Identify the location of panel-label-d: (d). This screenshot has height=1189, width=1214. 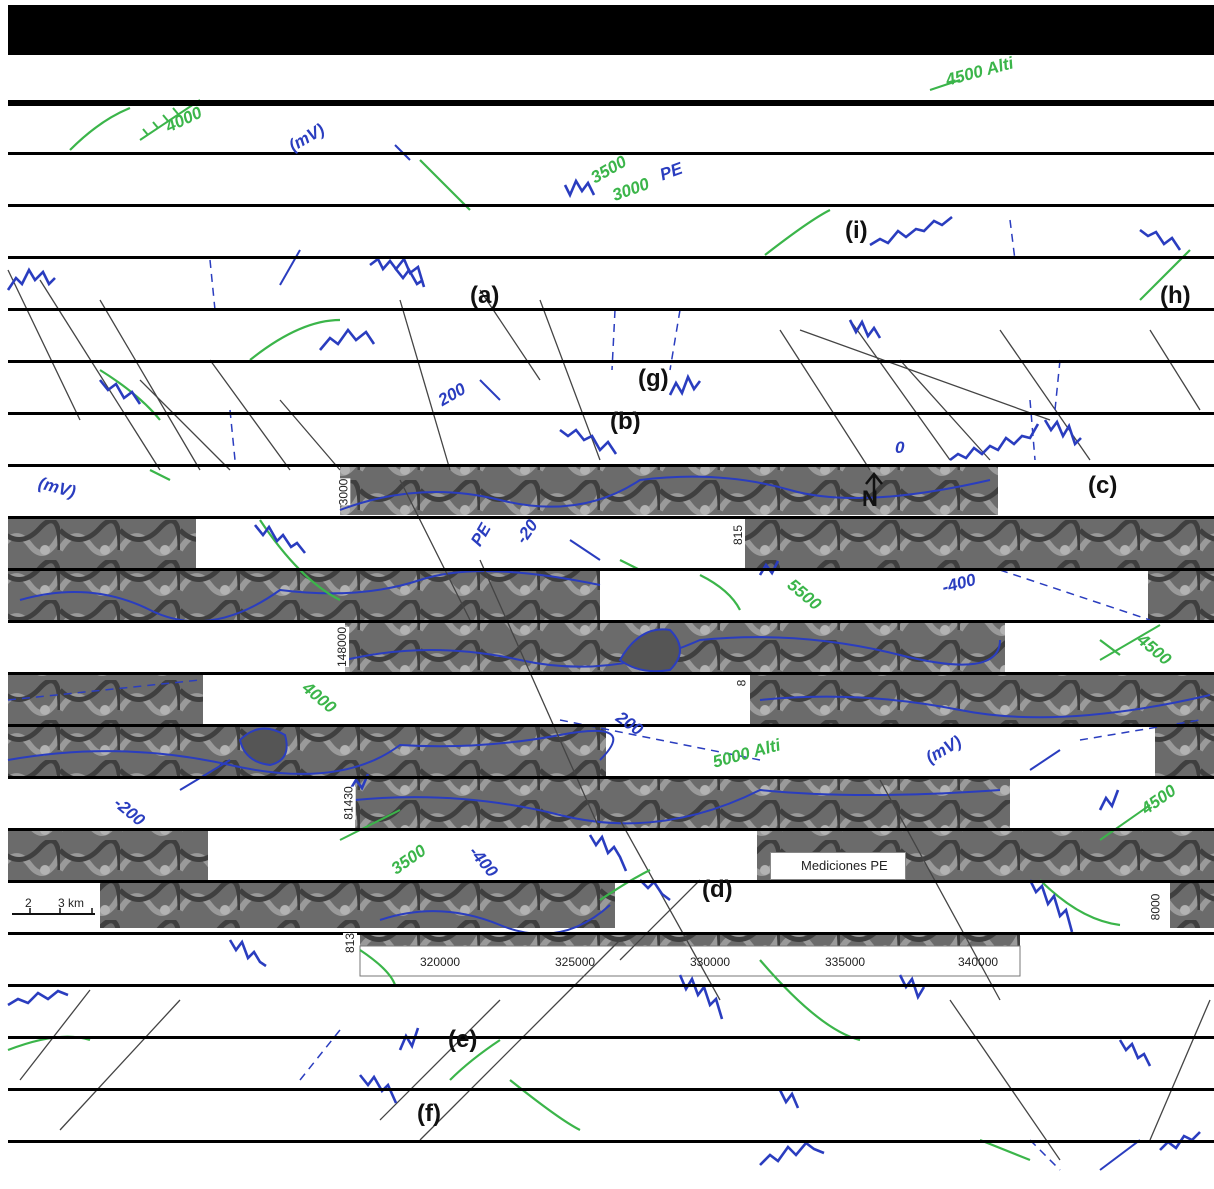
(717, 889).